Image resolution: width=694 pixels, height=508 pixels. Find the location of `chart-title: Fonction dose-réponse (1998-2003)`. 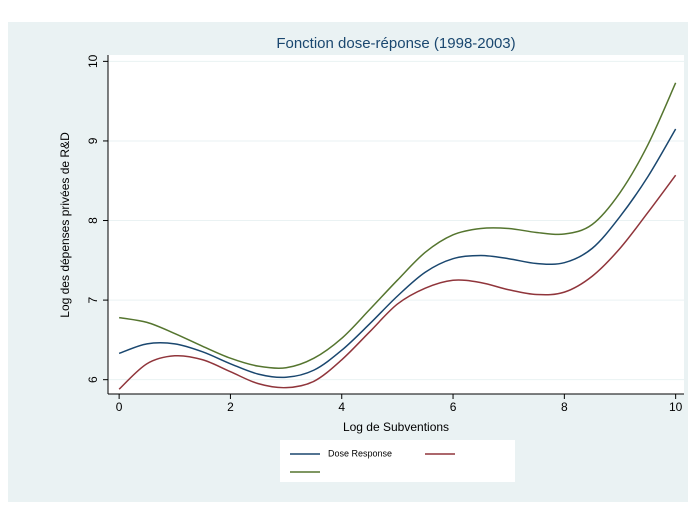

chart-title: Fonction dose-réponse (1998-2003) is located at coordinates (395, 43).